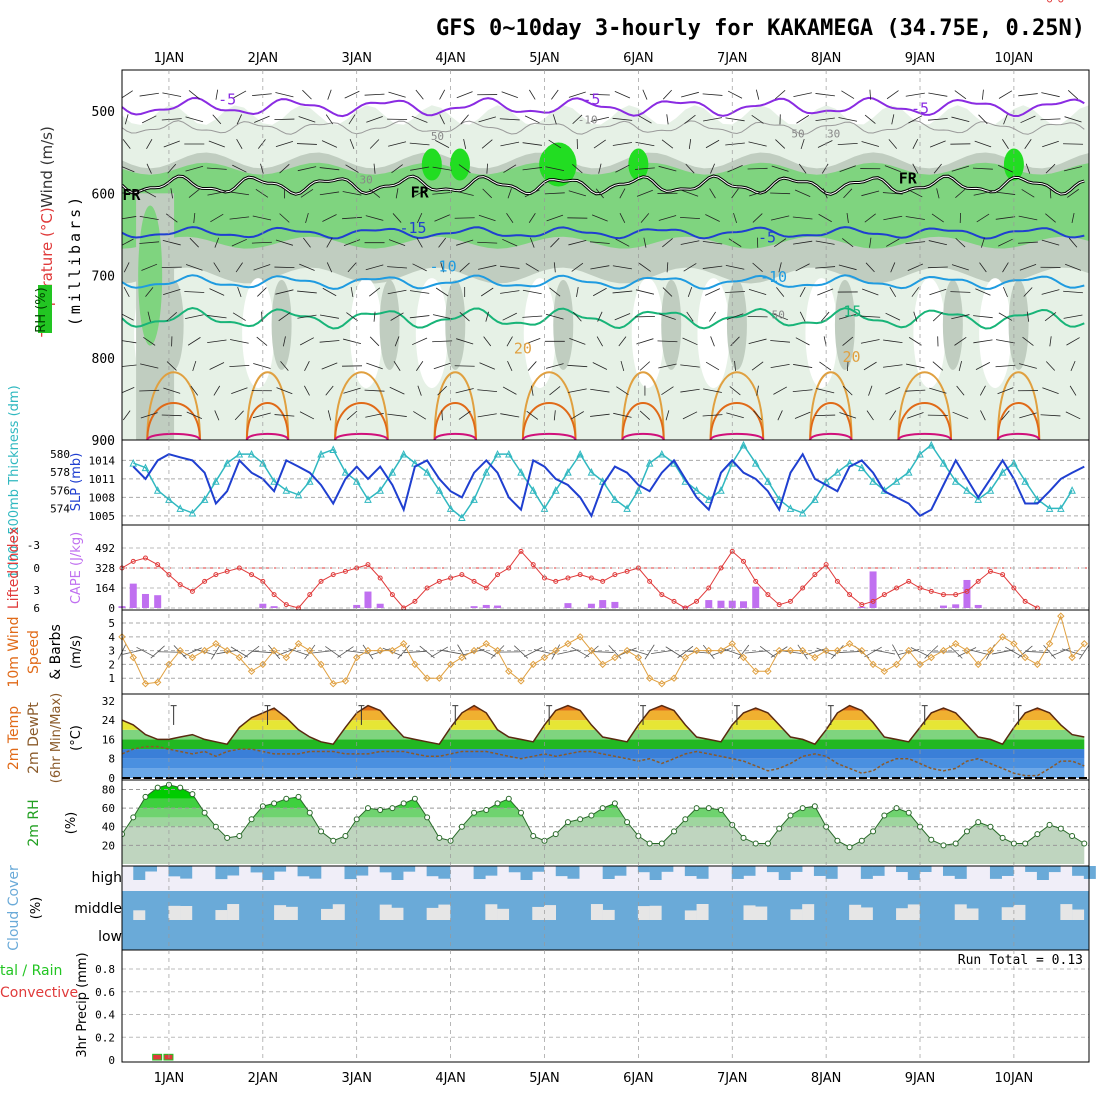 The width and height of the screenshot is (1100, 1100). I want to click on pressure-tick-label: 900, so click(103, 441).